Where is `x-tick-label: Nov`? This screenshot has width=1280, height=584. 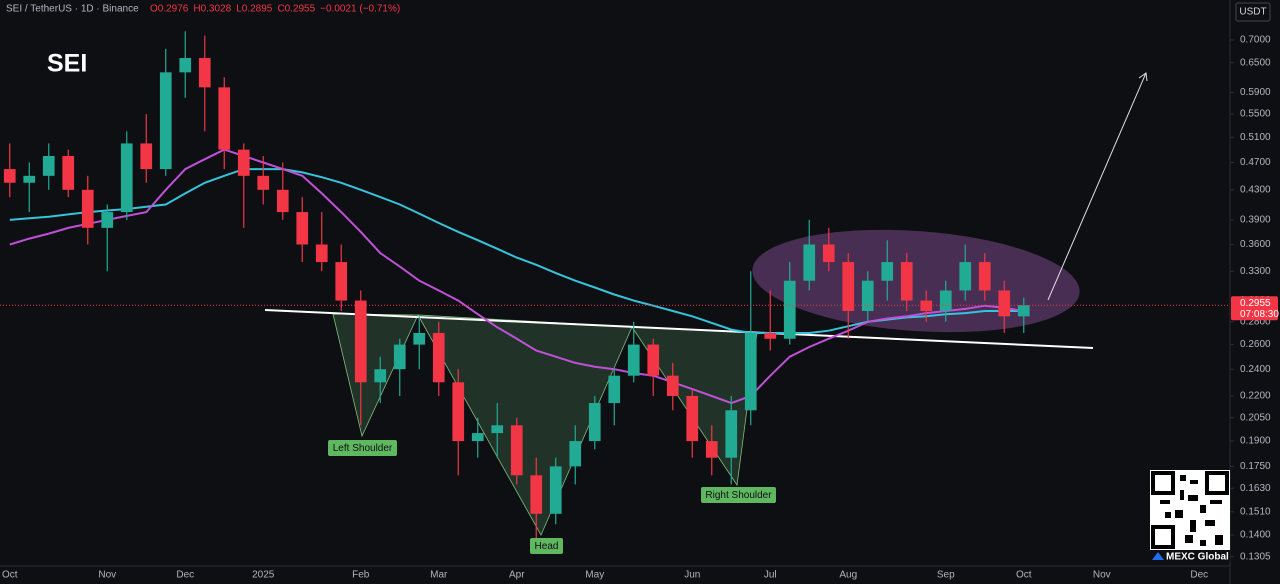 x-tick-label: Nov is located at coordinates (1102, 575).